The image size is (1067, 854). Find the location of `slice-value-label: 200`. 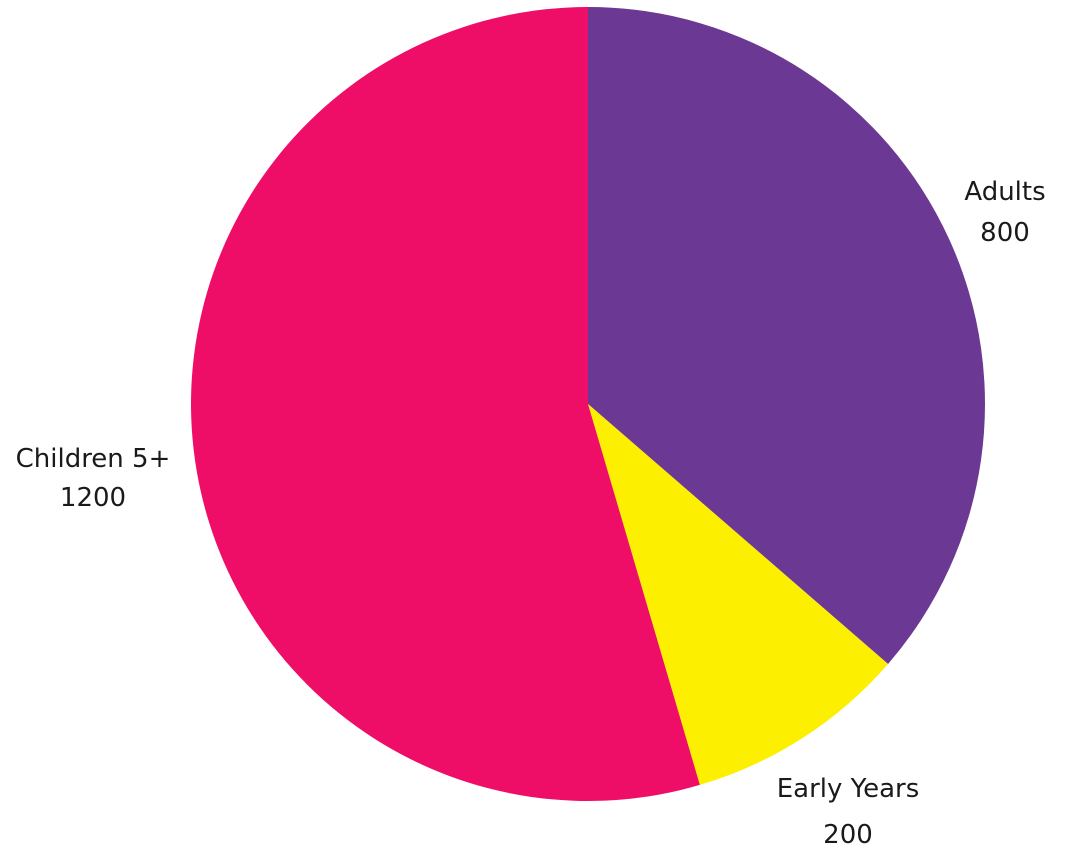

slice-value-label: 200 is located at coordinates (848, 835).